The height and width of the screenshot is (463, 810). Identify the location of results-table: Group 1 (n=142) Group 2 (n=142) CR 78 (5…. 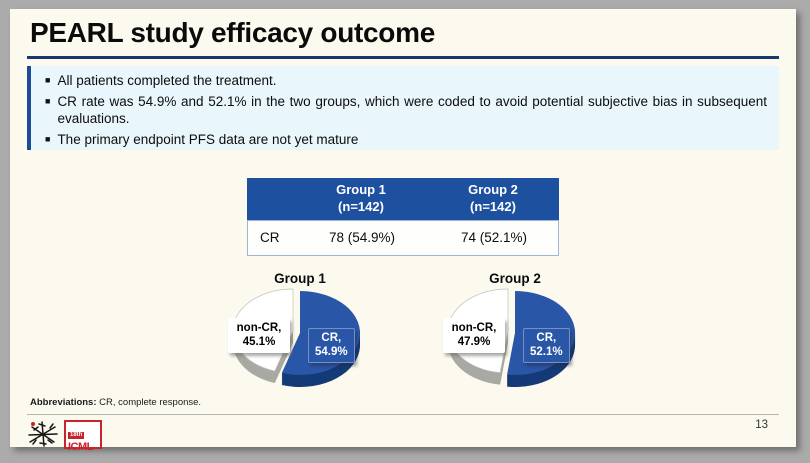
(403, 217).